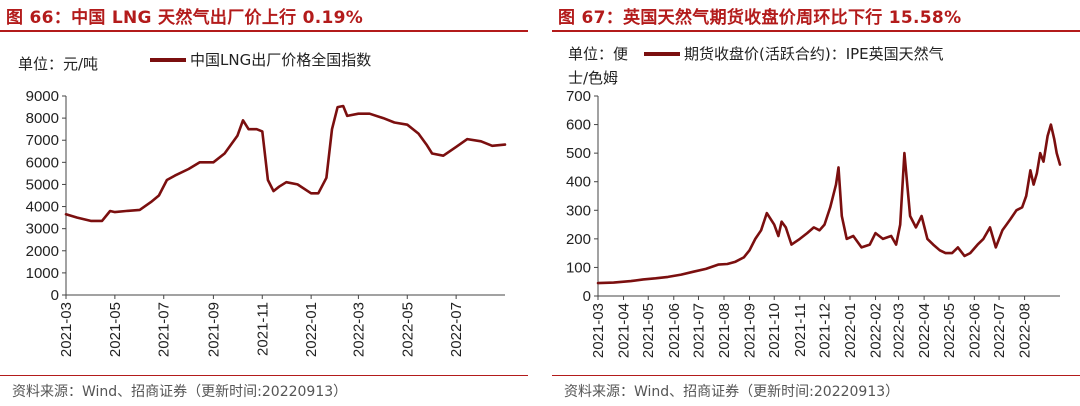  What do you see at coordinates (578, 210) in the screenshot?
I see `y-tick-label: 300` at bounding box center [578, 210].